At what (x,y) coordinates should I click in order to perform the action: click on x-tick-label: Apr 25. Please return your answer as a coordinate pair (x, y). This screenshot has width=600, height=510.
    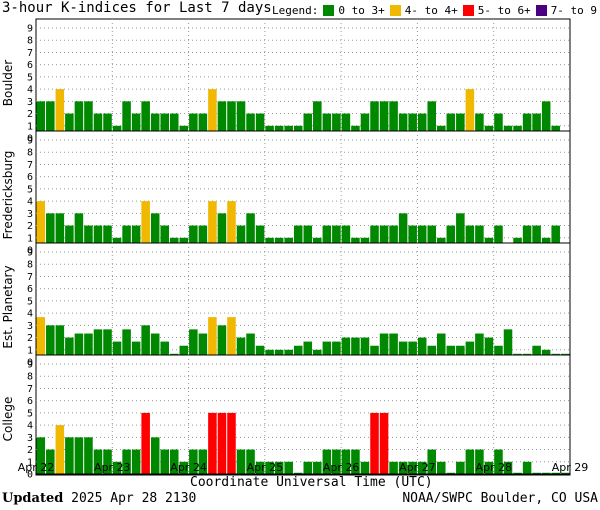
    Looking at the image, I should click on (265, 467).